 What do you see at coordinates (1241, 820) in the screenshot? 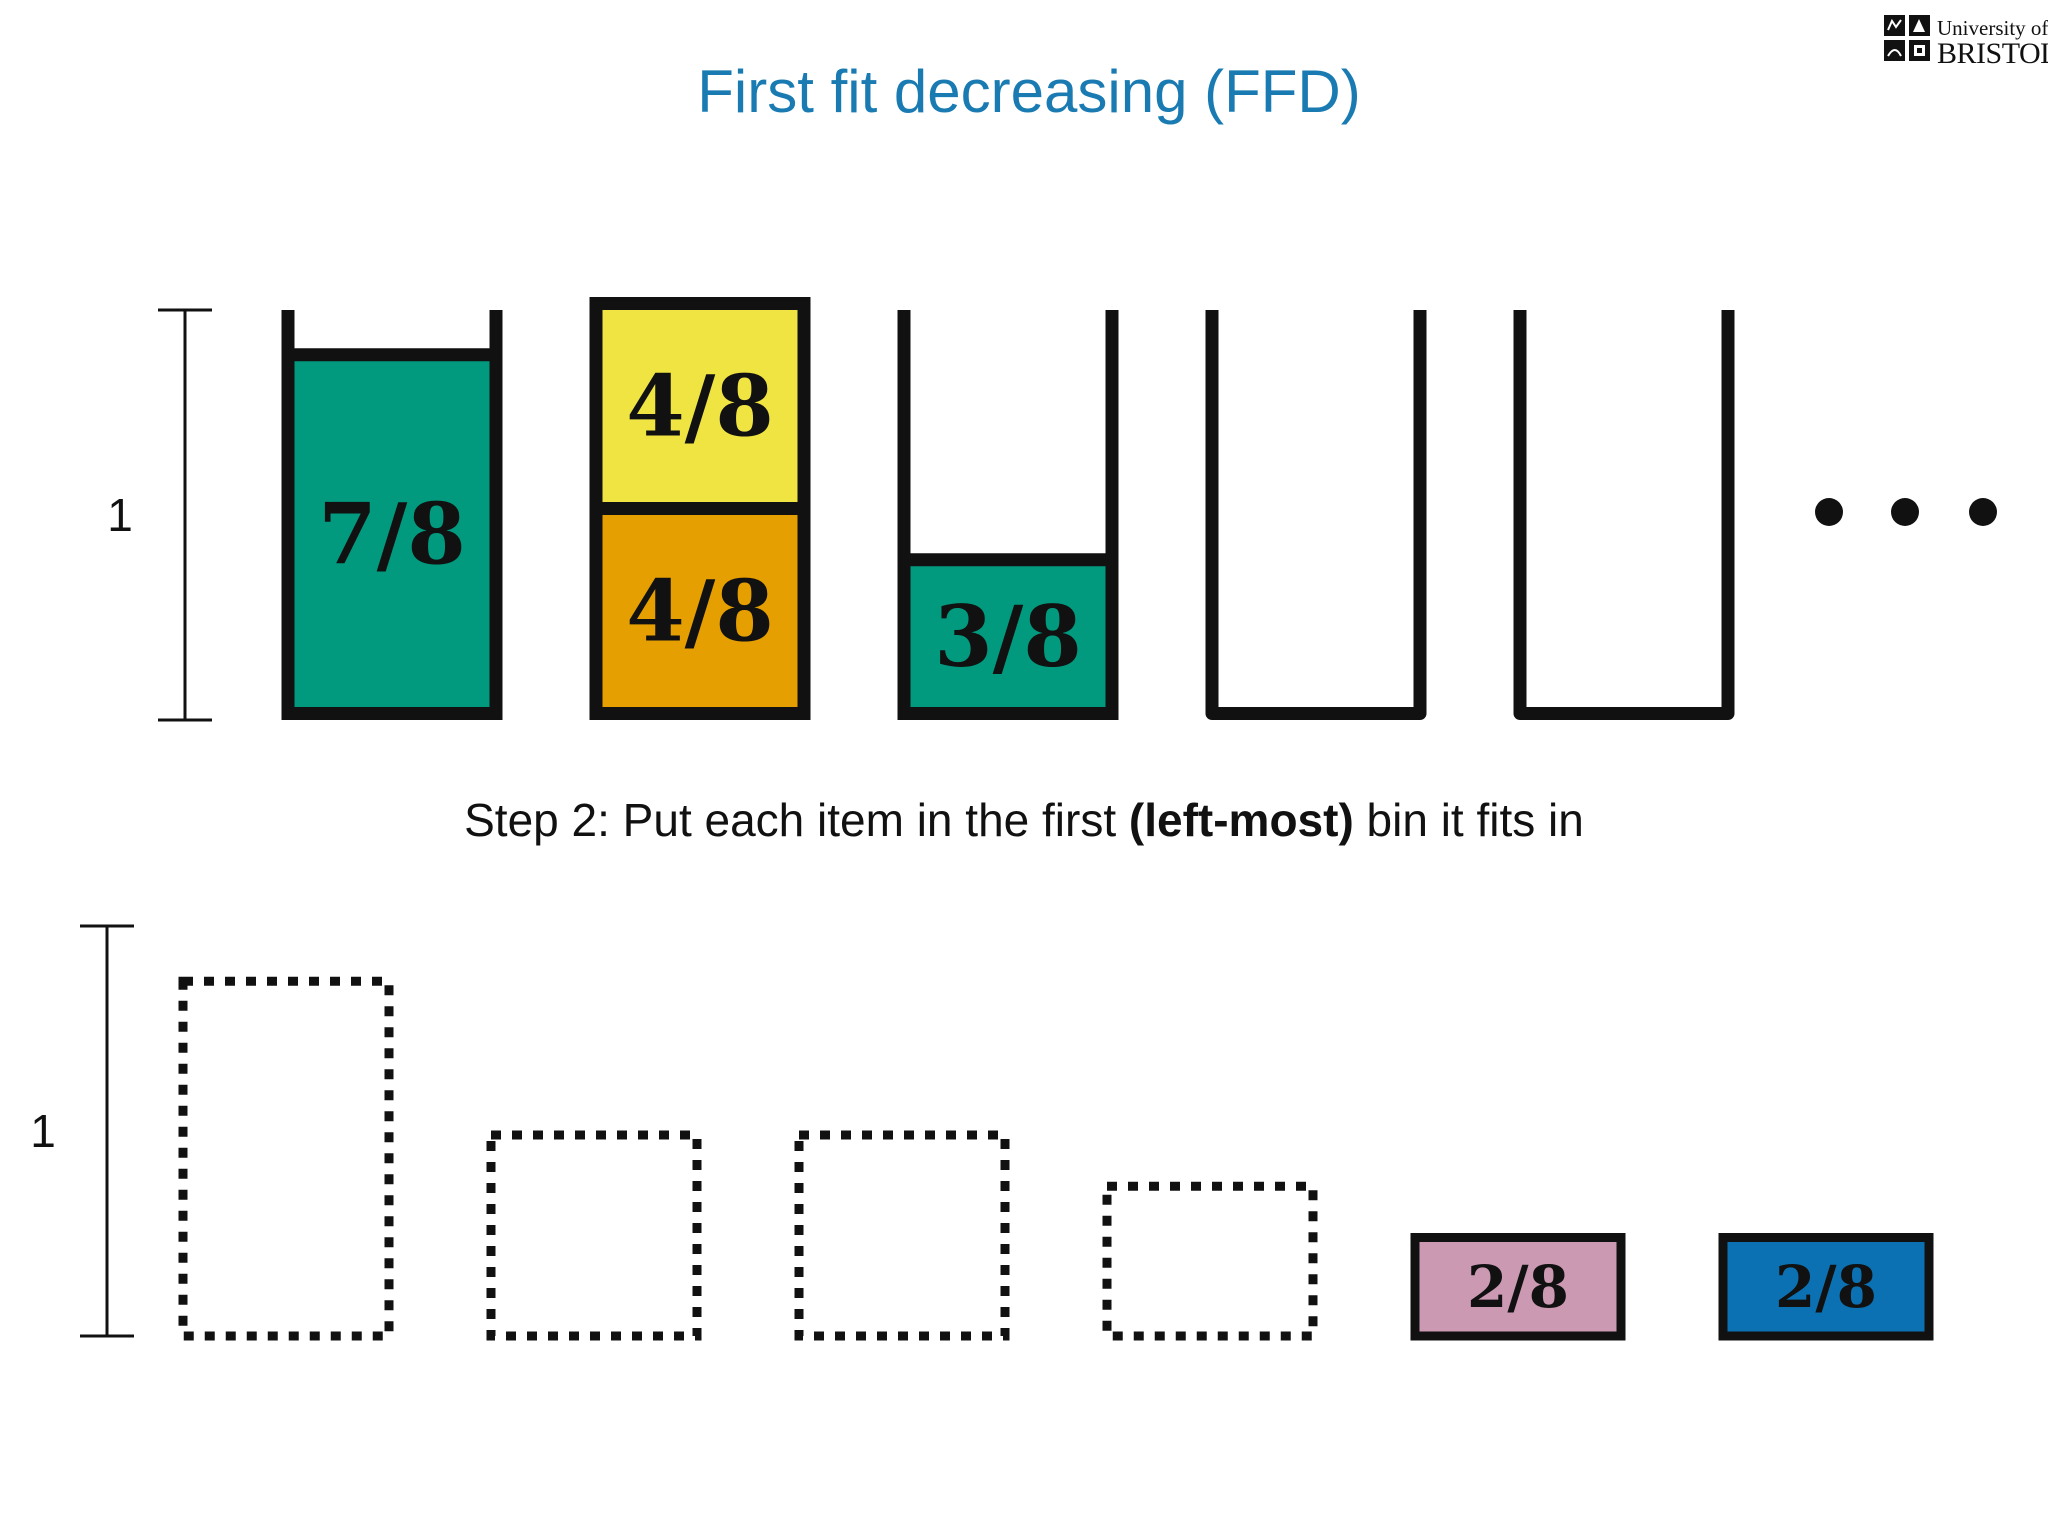
I see `step-caption-bold: (left-most)` at bounding box center [1241, 820].